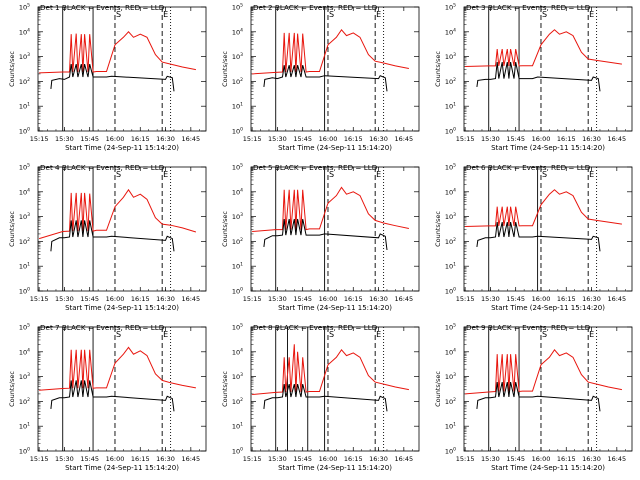 This screenshot has width=640, height=480. I want to click on chart-title: Det 6 BLACK = Events, RED = LLD, so click(528, 167).